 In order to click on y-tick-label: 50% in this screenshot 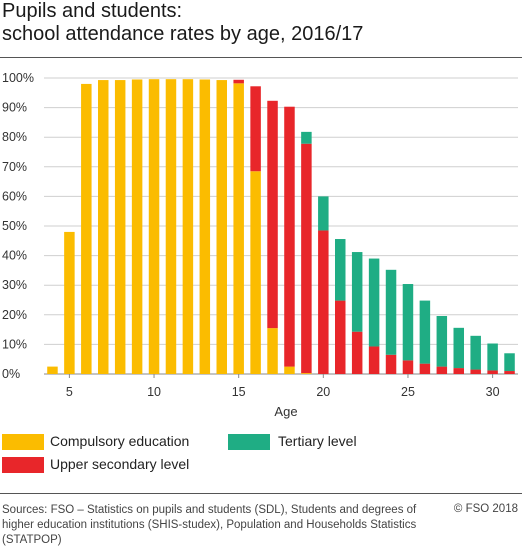, I will do `click(14, 226)`.